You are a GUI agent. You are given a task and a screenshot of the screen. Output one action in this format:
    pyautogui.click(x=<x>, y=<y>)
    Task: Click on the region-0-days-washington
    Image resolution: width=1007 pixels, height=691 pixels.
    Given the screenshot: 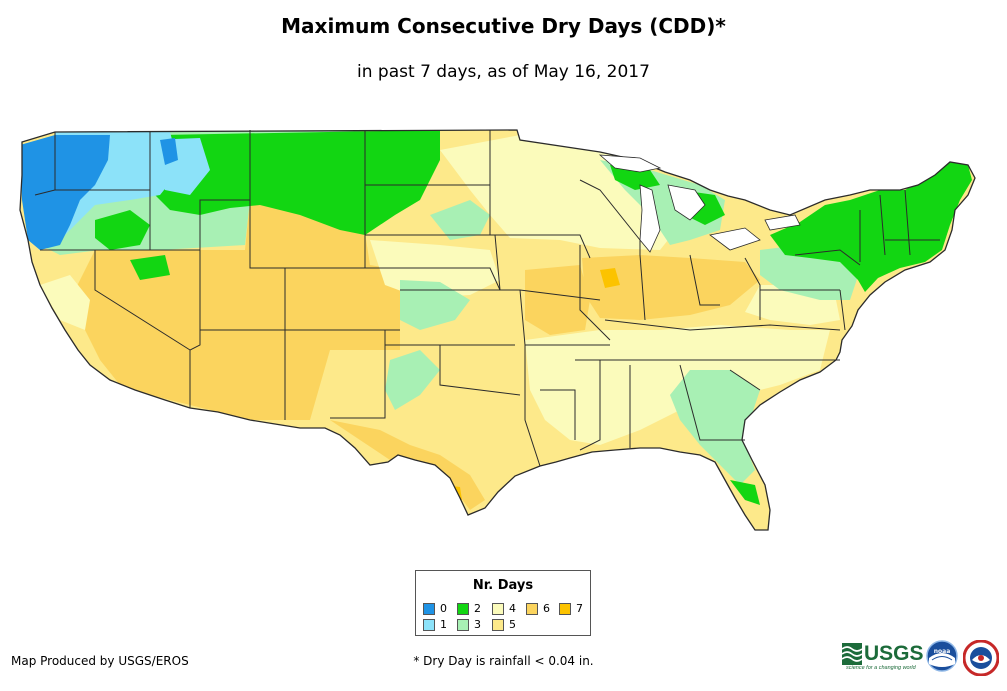 What is the action you would take?
    pyautogui.click(x=65, y=192)
    